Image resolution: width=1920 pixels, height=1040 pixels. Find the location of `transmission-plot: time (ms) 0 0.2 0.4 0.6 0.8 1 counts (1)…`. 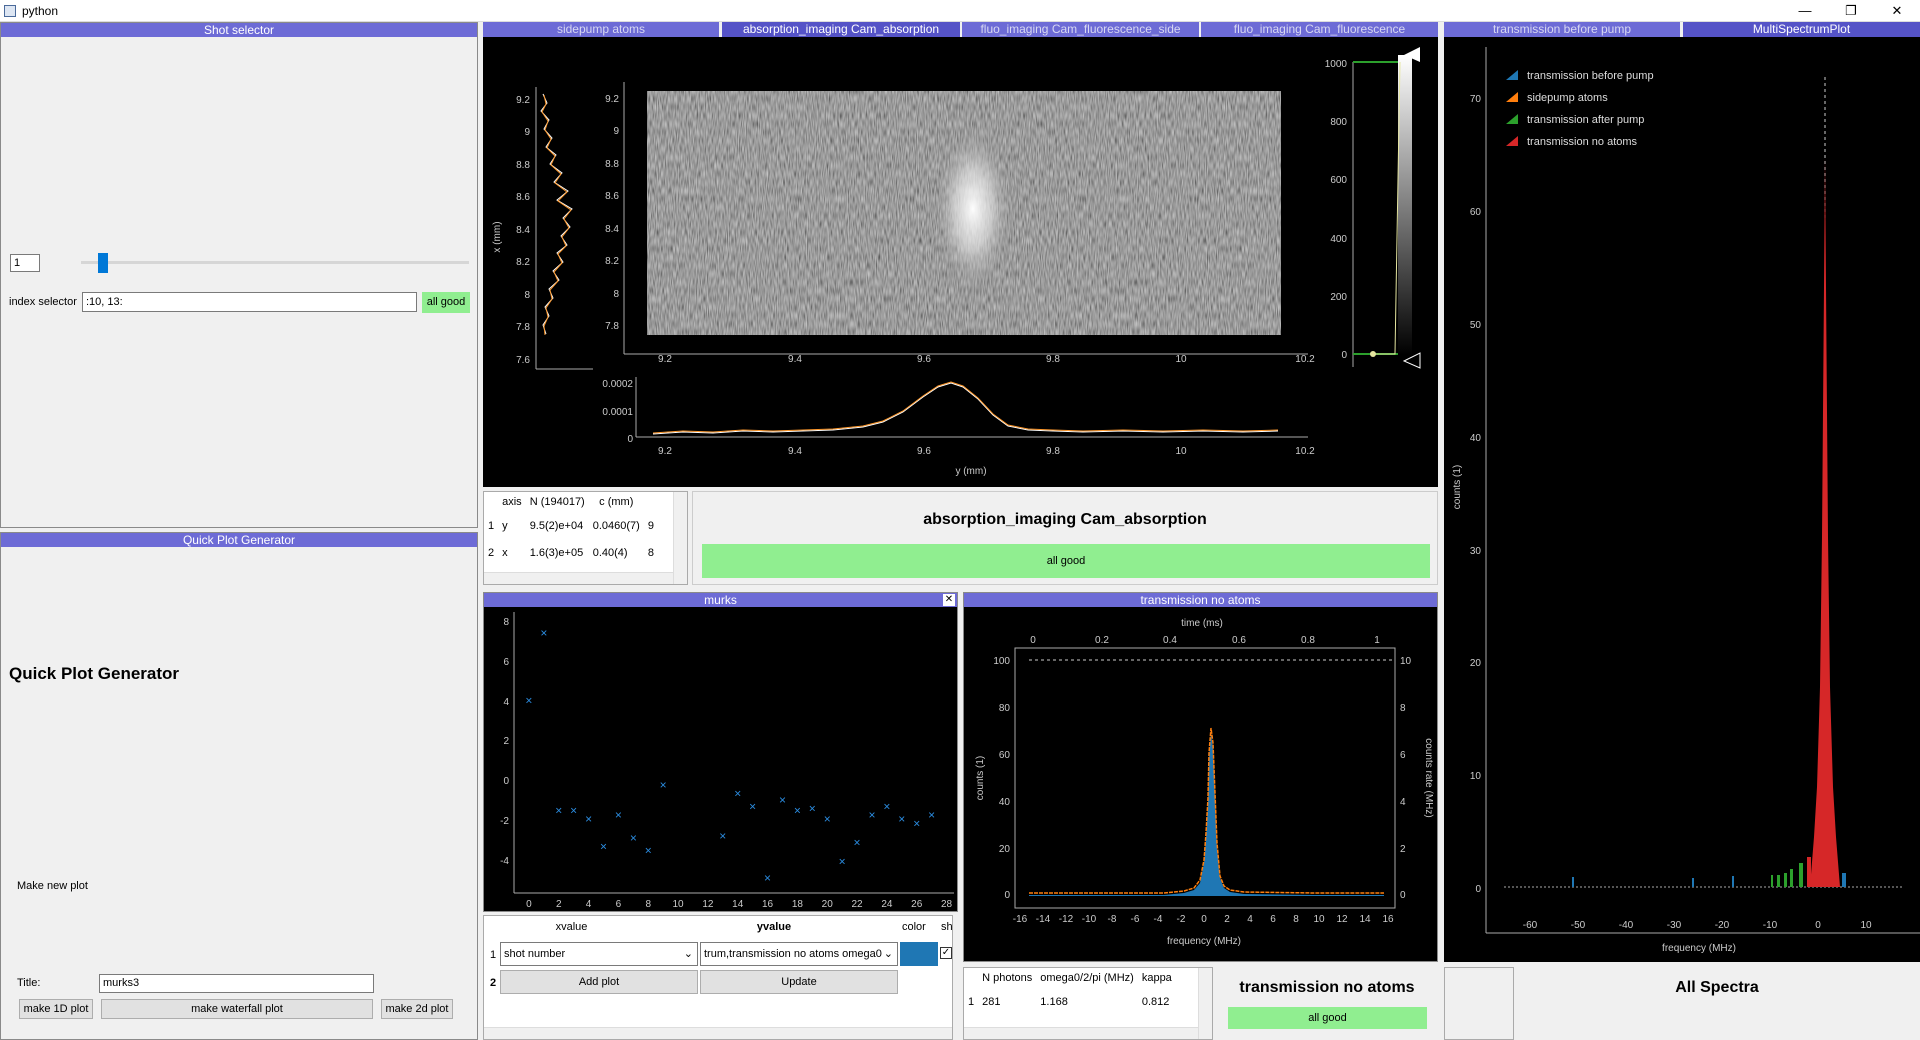

transmission-plot: time (ms) 0 0.2 0.4 0.6 0.8 1 counts (1)… is located at coordinates (1200, 784).